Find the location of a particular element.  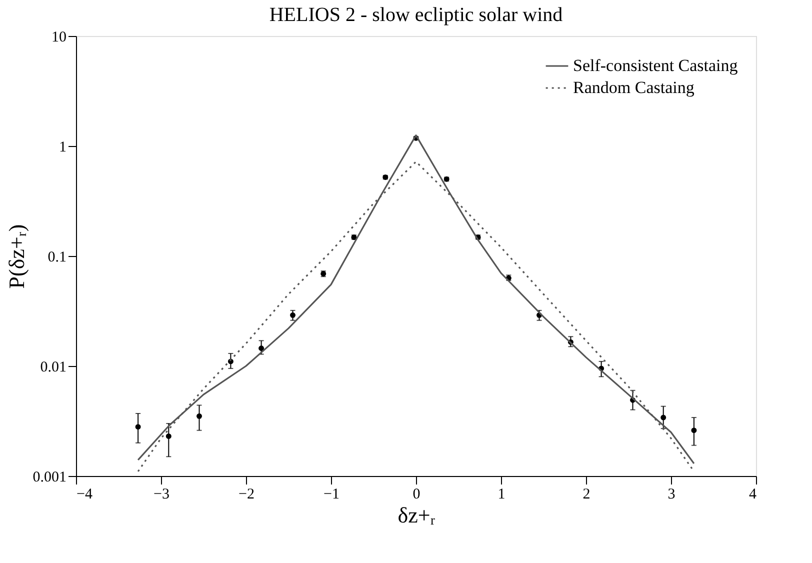

y-tick-label: 0.01 is located at coordinates (53, 368).